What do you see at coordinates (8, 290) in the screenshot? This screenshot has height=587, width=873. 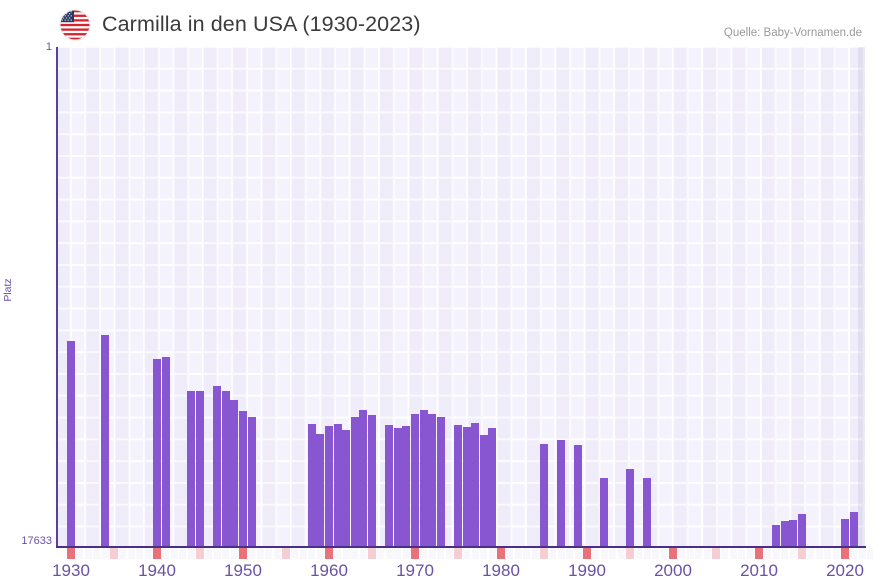 I see `y-axis-title: Platz` at bounding box center [8, 290].